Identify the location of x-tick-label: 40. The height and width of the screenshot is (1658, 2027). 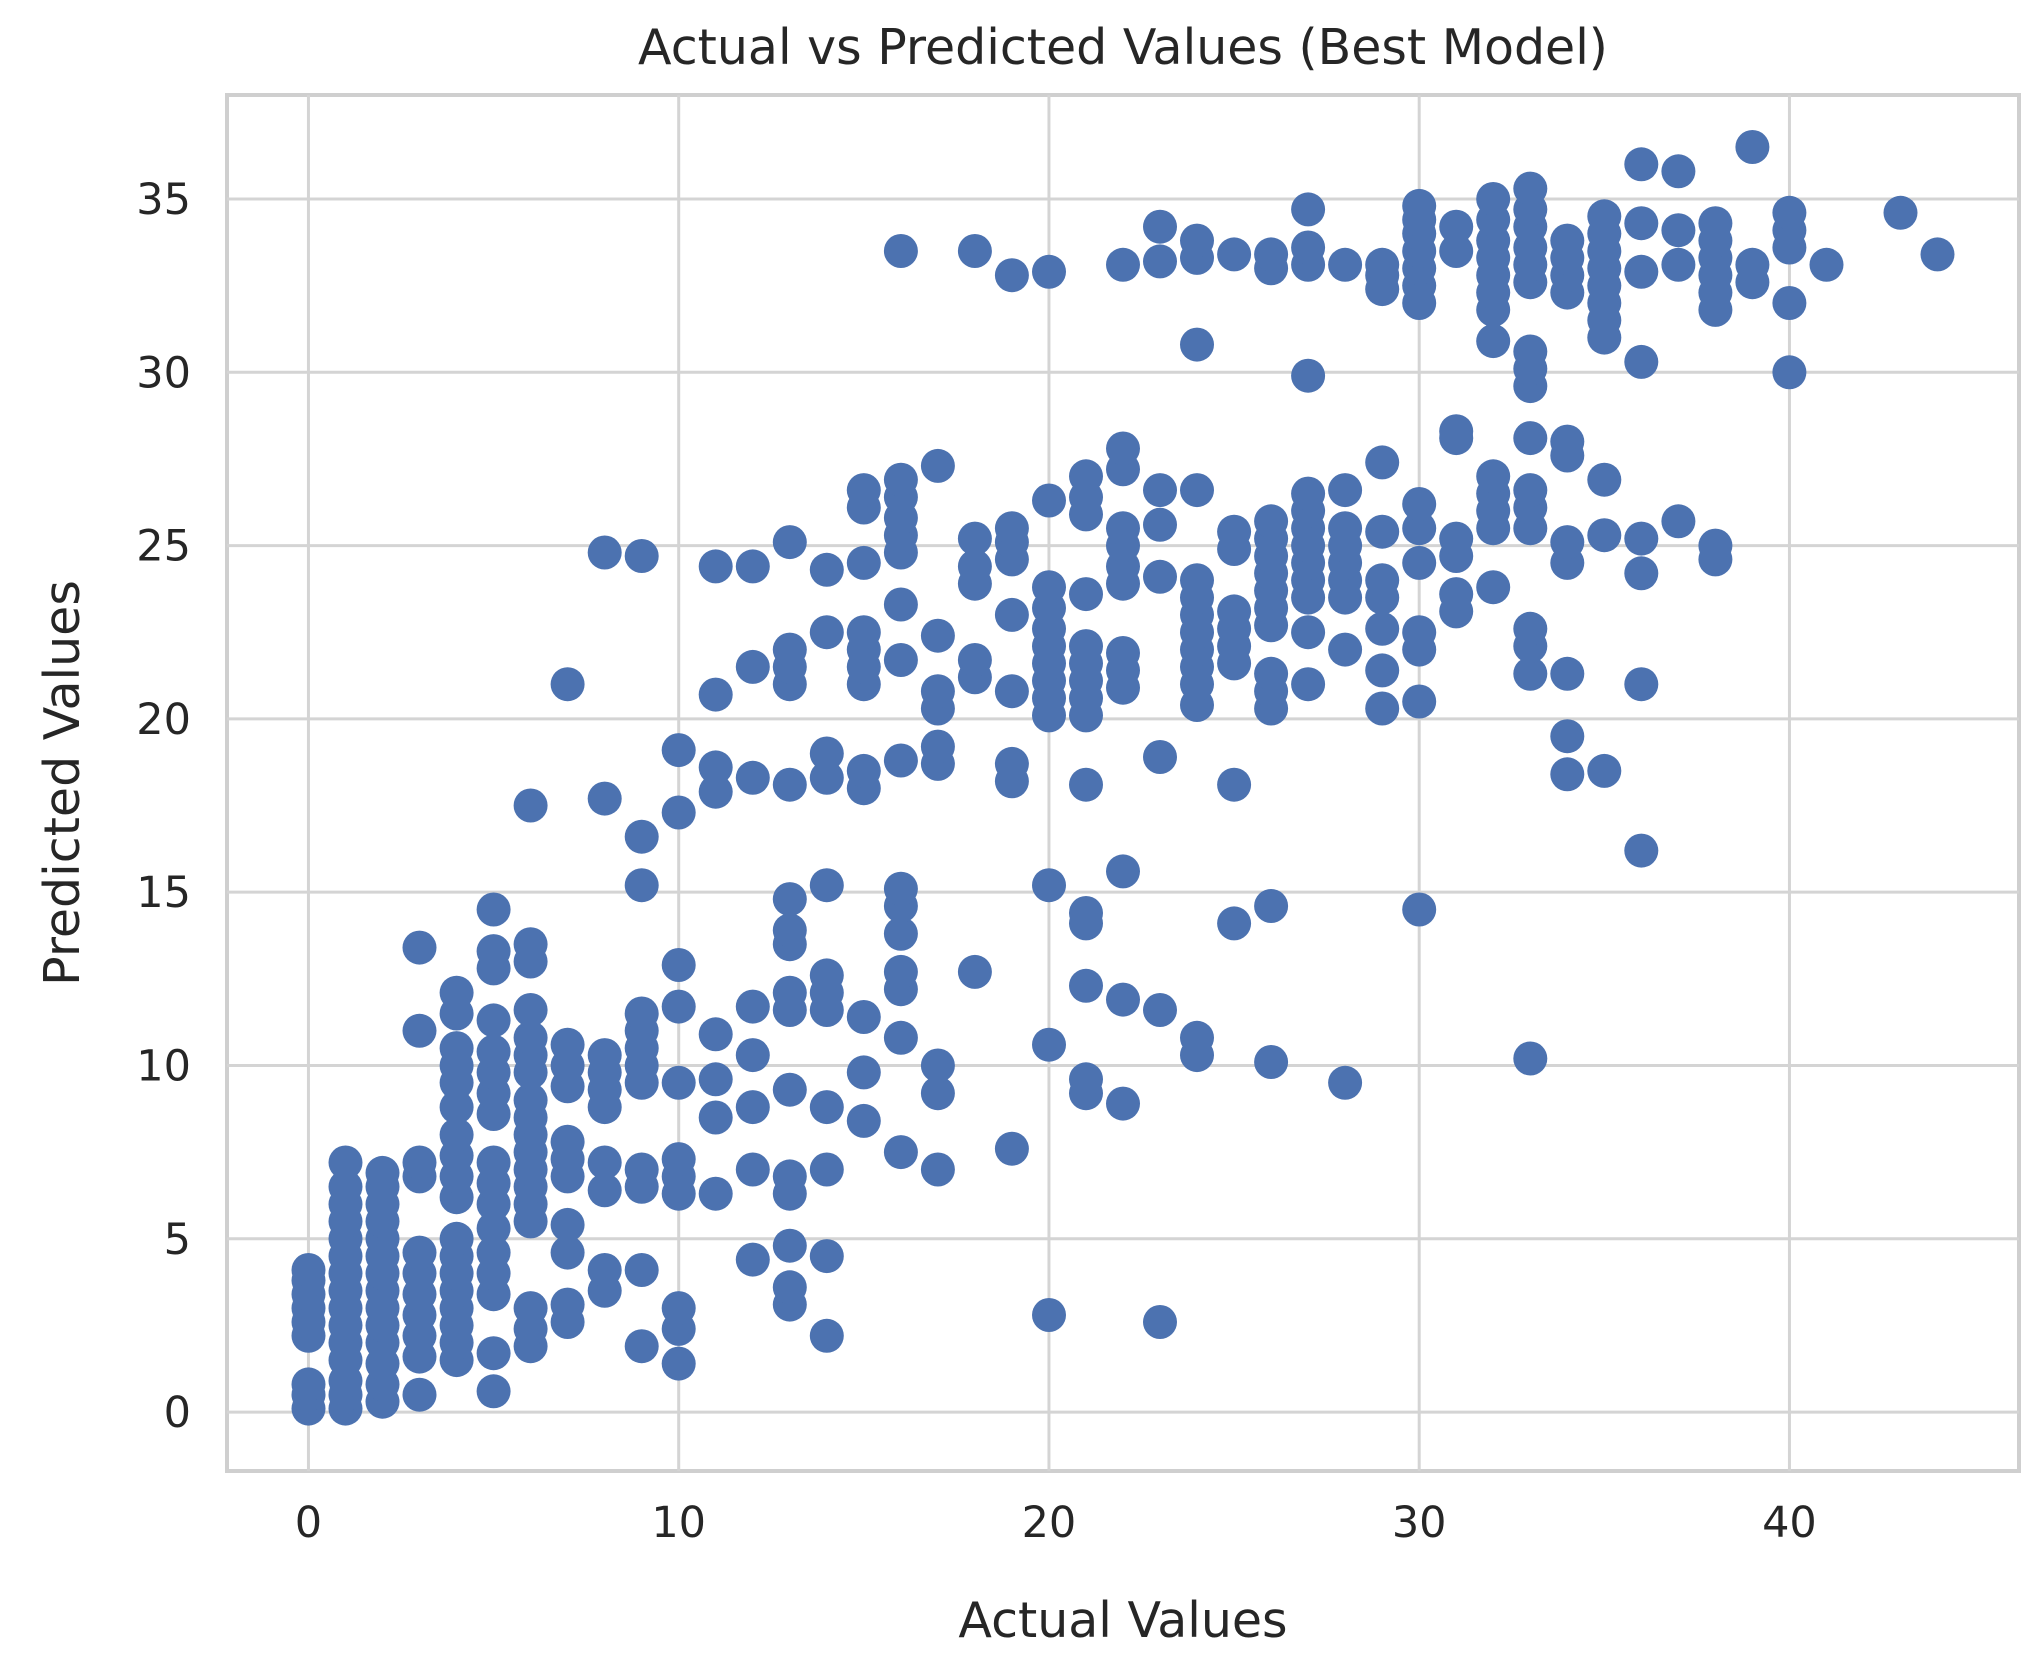
(1789, 1523).